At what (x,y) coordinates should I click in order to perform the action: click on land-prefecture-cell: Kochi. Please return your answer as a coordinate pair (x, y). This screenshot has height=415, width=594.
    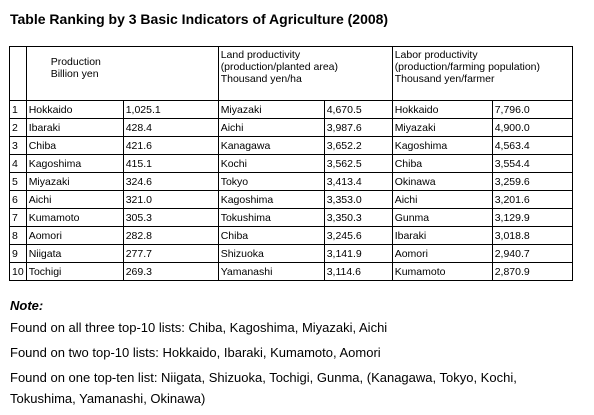
    Looking at the image, I should click on (271, 163).